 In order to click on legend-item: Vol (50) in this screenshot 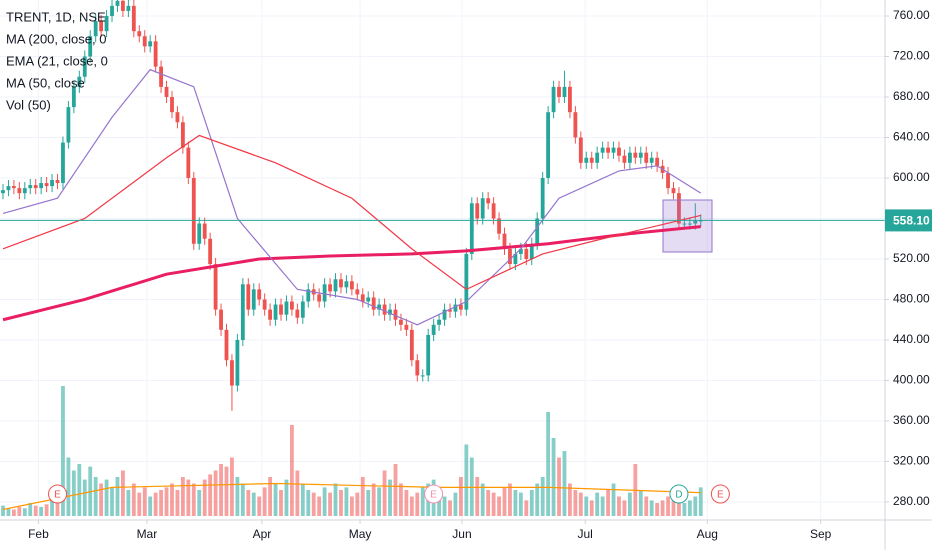, I will do `click(28, 104)`.